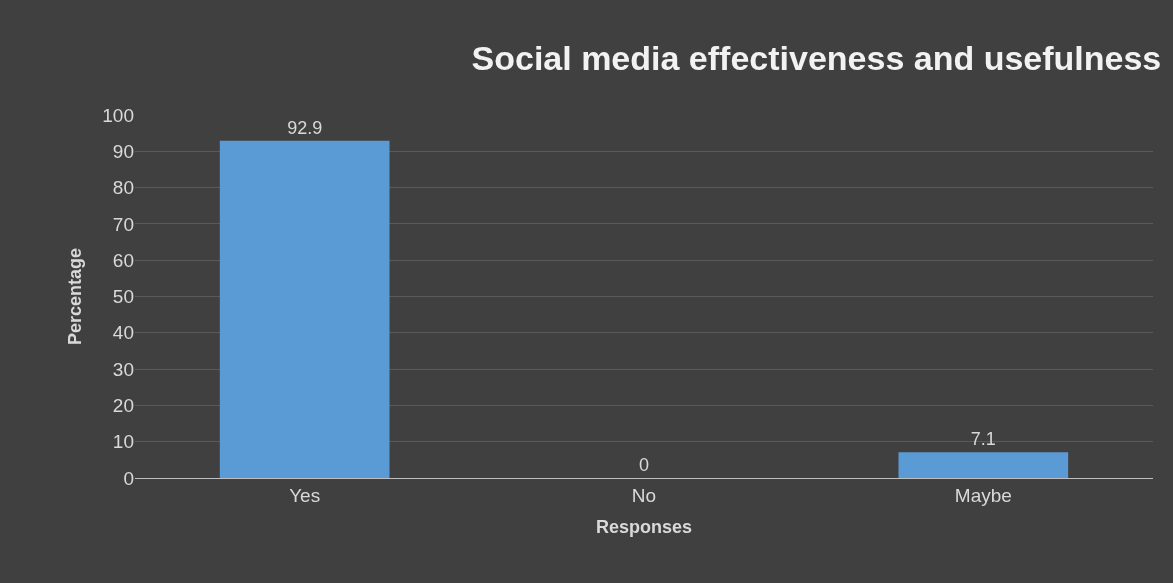 Image resolution: width=1173 pixels, height=583 pixels. What do you see at coordinates (644, 465) in the screenshot?
I see `data-label: 0` at bounding box center [644, 465].